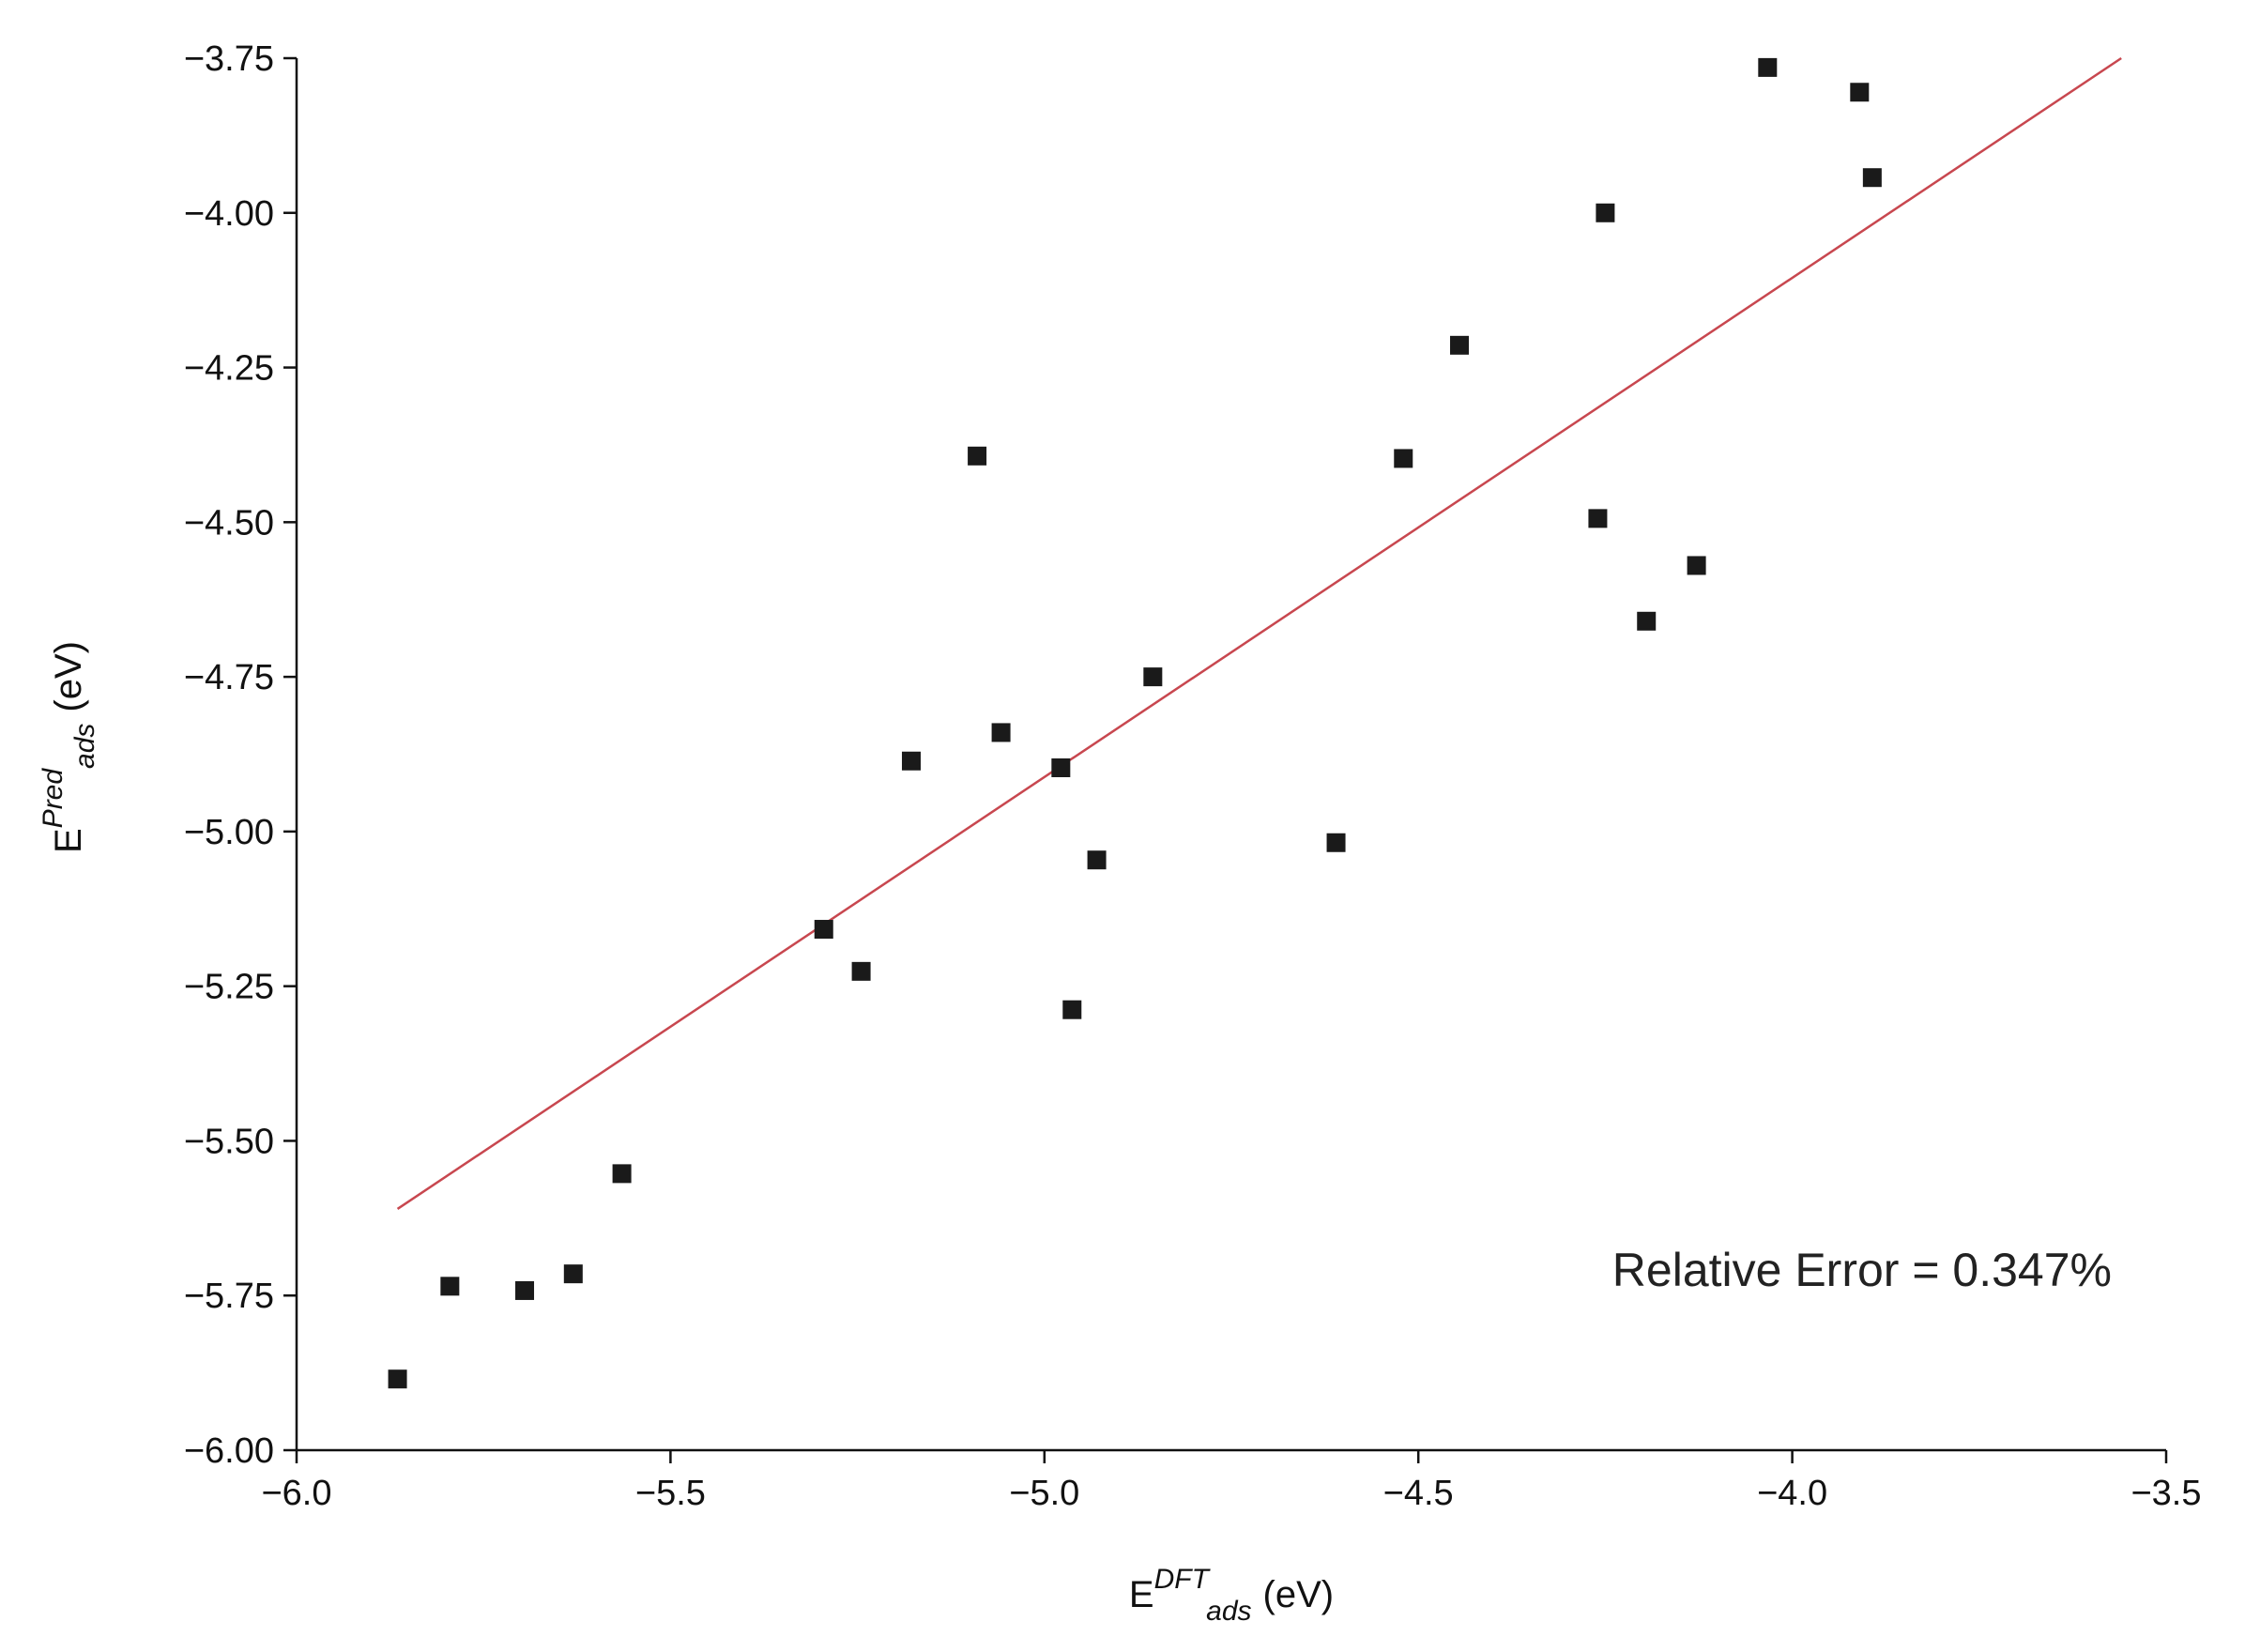 Image resolution: width=2245 pixels, height=1652 pixels. I want to click on relative-error-annotation: Relative Error = 0.347%, so click(1862, 1270).